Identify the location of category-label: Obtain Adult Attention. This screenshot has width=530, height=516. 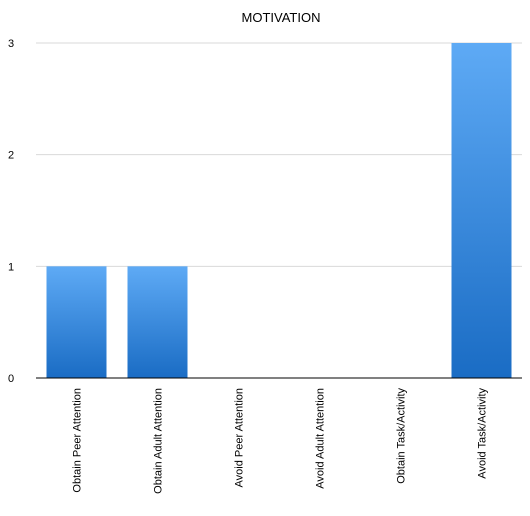
(159, 441).